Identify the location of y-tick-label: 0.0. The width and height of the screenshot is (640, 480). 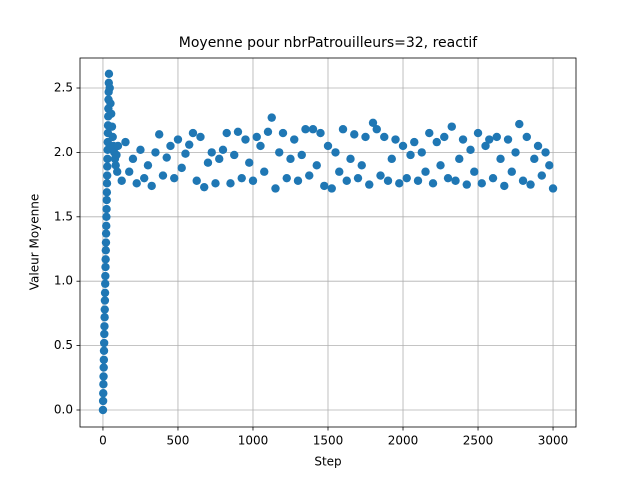
(63, 409).